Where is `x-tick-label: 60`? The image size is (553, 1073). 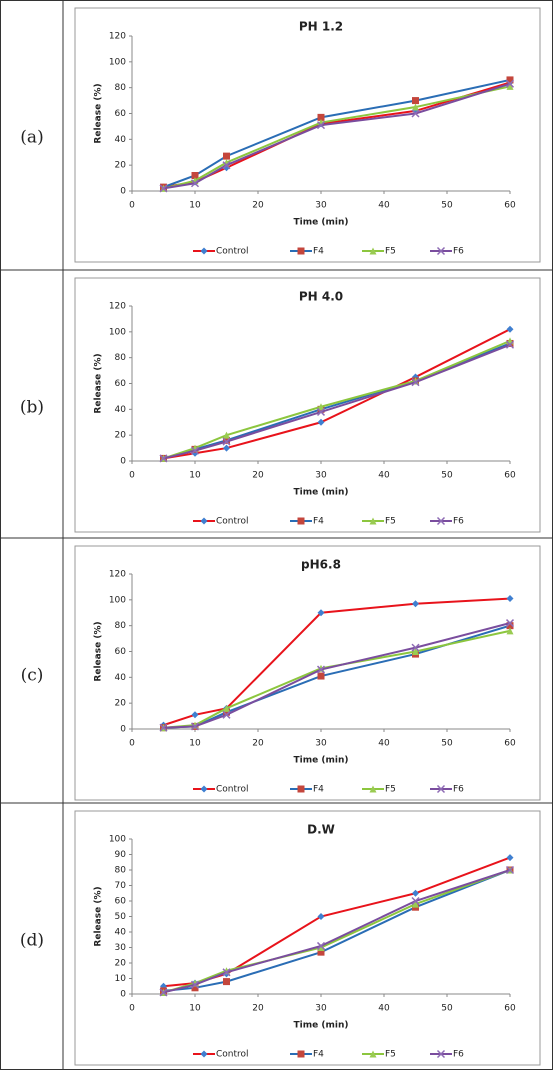
x-tick-label: 60 is located at coordinates (510, 744).